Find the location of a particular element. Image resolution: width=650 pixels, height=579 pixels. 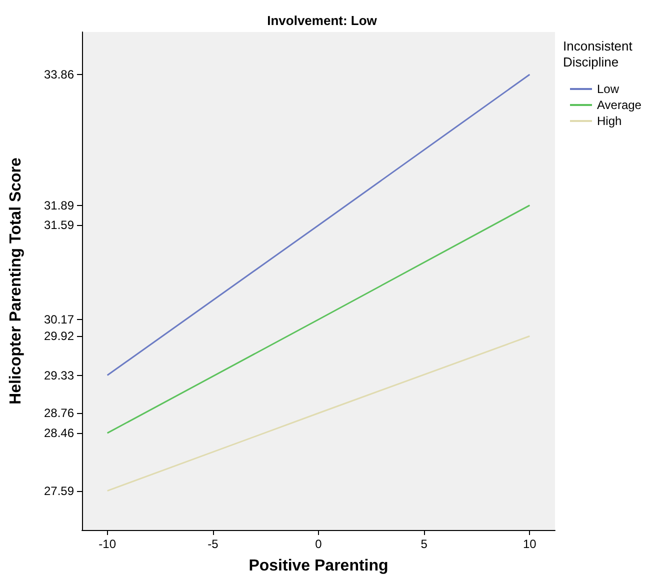

y-tick-label: 31.59 is located at coordinates (59, 225).